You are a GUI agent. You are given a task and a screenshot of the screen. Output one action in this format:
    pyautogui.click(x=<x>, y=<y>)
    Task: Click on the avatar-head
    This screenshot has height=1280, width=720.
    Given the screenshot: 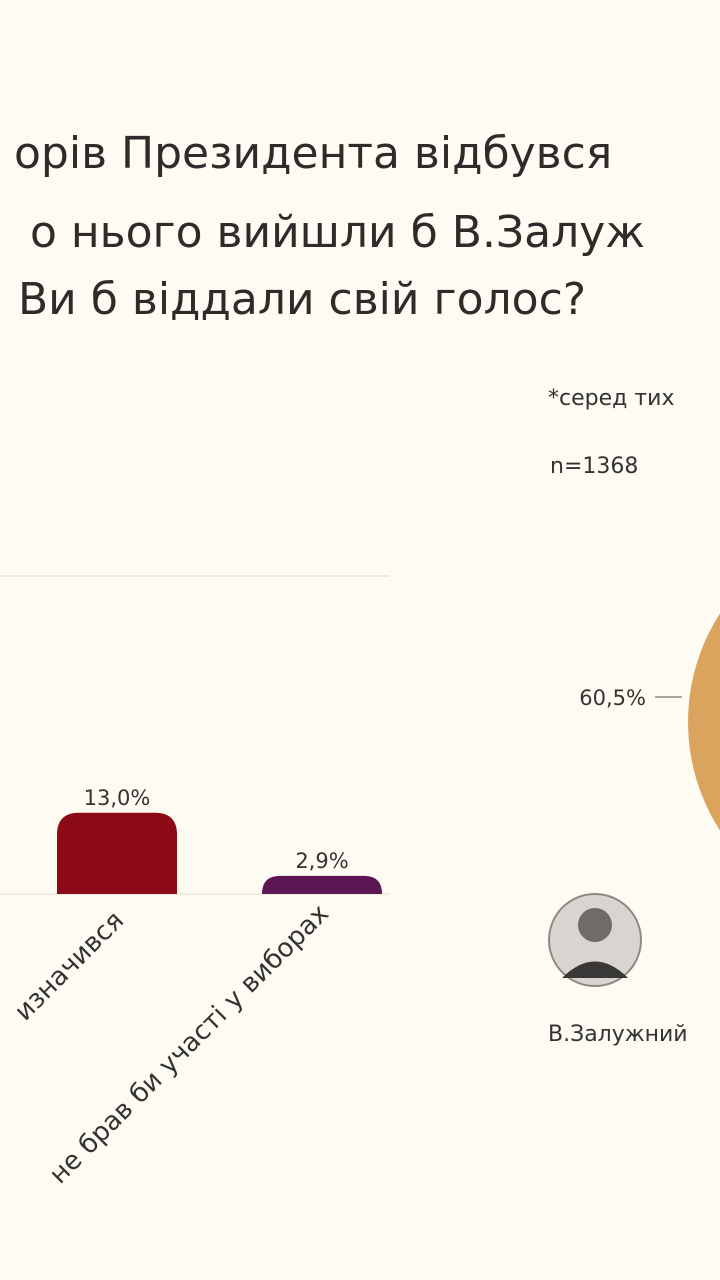 What is the action you would take?
    pyautogui.click(x=595, y=925)
    